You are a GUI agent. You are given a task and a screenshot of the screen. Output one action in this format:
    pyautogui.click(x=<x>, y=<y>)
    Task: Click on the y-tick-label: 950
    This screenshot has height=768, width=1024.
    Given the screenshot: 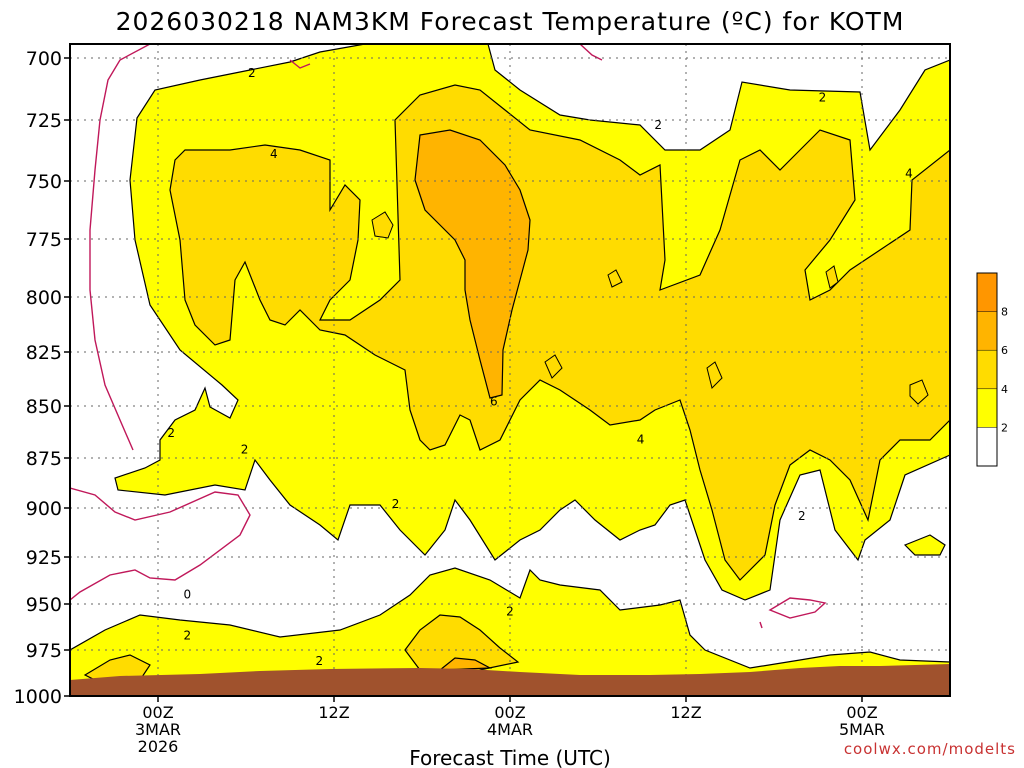 What is the action you would take?
    pyautogui.click(x=44, y=605)
    